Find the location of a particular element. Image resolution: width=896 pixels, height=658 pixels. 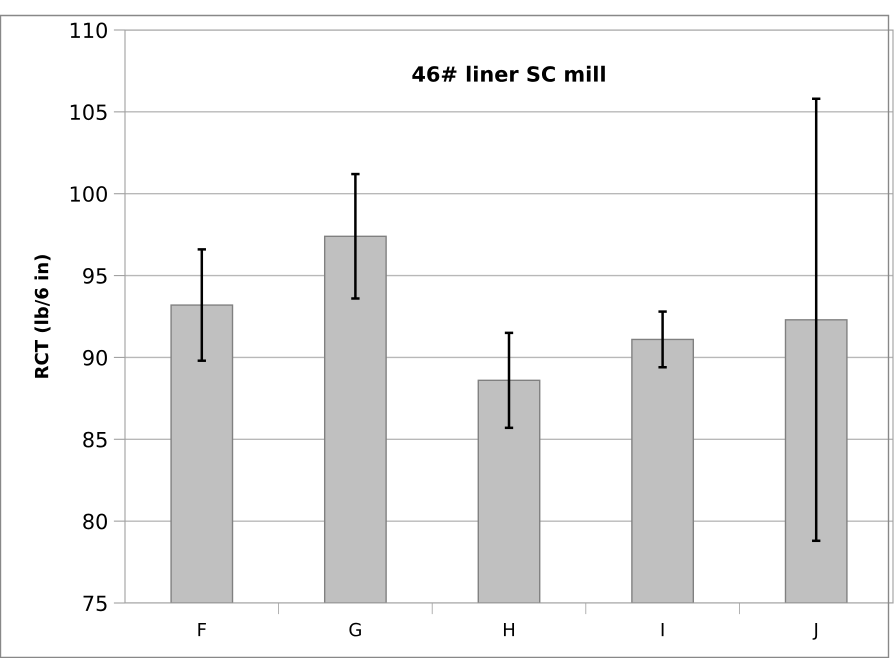

y-tick-label: 80 is located at coordinates (95, 522).